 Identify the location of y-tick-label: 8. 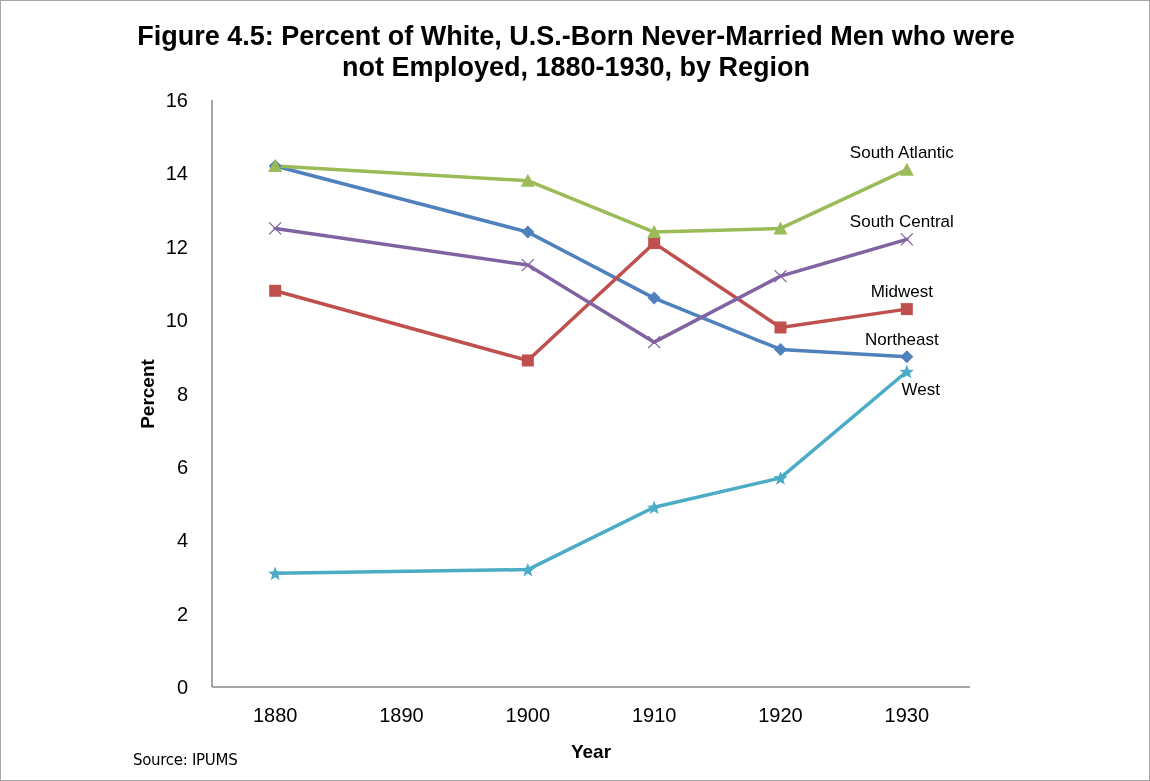
(182, 393).